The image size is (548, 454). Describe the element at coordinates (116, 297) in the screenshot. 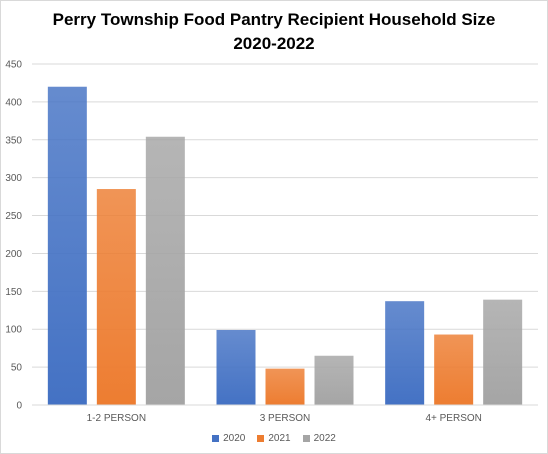

I see `bar-2021-1-2-person` at that location.